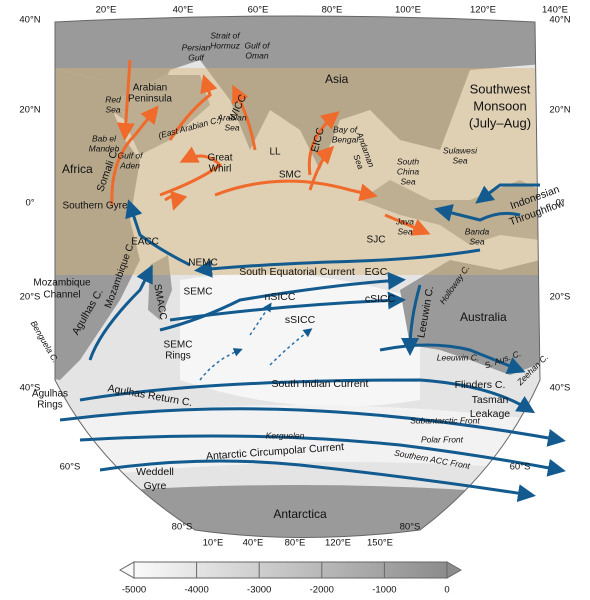 This screenshot has width=590, height=600. I want to click on sea-label: China, so click(408, 171).